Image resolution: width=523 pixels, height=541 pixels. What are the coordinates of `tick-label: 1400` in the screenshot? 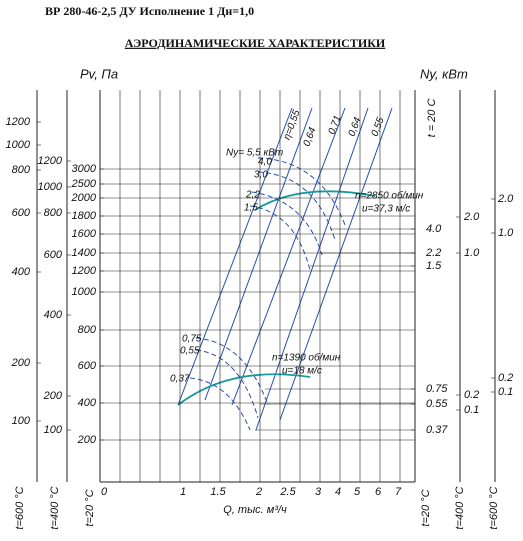 It's located at (84, 253).